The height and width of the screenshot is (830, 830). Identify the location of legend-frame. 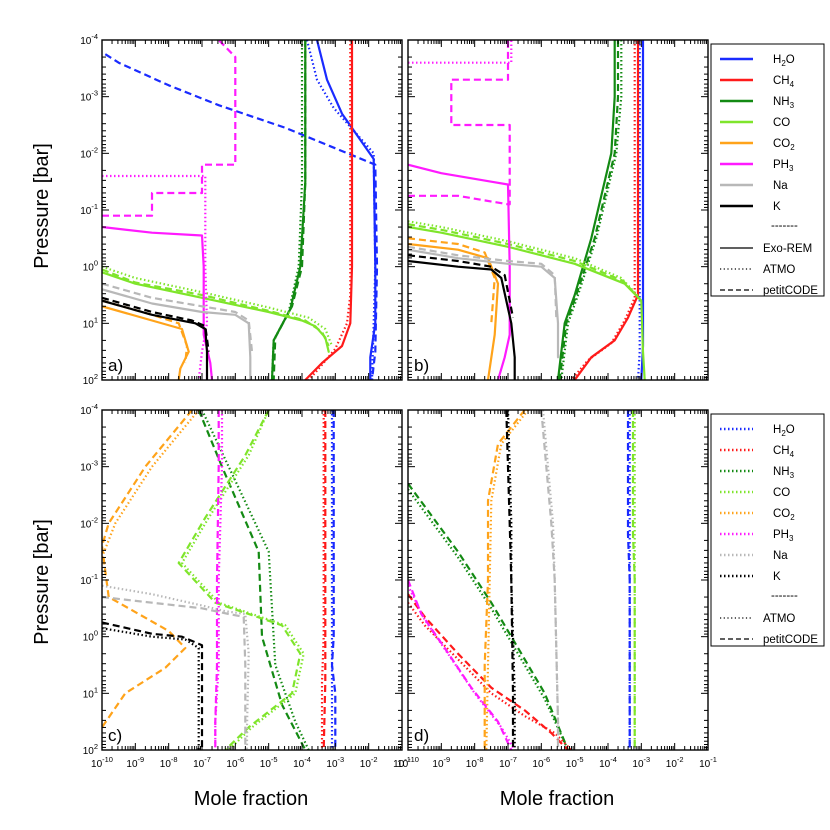
(767, 530).